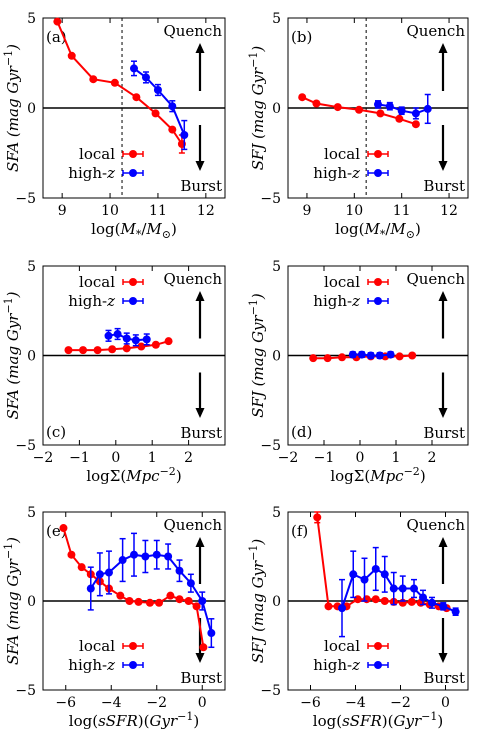 Image resolution: width=485 pixels, height=737 pixels. What do you see at coordinates (306, 211) in the screenshot?
I see `x-tick-label: 9` at bounding box center [306, 211].